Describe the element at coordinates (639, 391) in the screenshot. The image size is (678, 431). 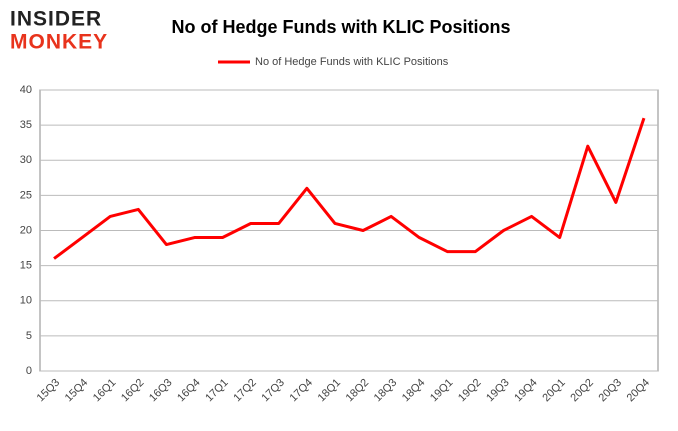
I see `x-tick-label: 20Q4` at that location.